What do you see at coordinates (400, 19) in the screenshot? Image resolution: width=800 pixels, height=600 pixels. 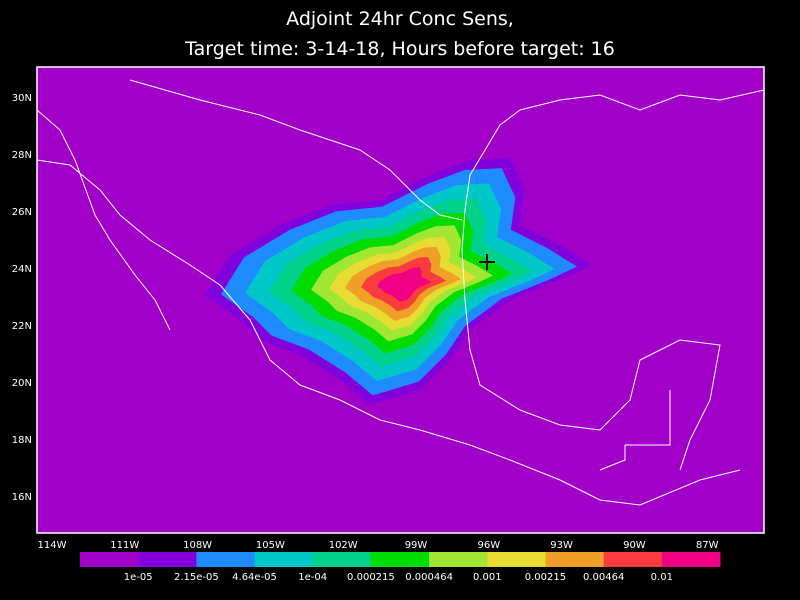 I see `title-line: Adjoint 24hr Conc Sens,` at bounding box center [400, 19].